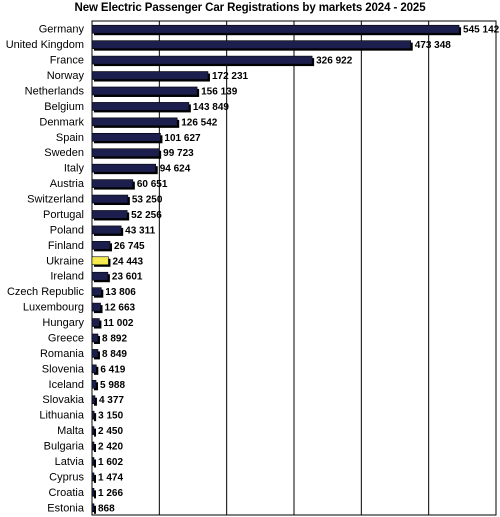 The height and width of the screenshot is (517, 500). What do you see at coordinates (182, 138) in the screenshot?
I see `value-label: 101 627` at bounding box center [182, 138].